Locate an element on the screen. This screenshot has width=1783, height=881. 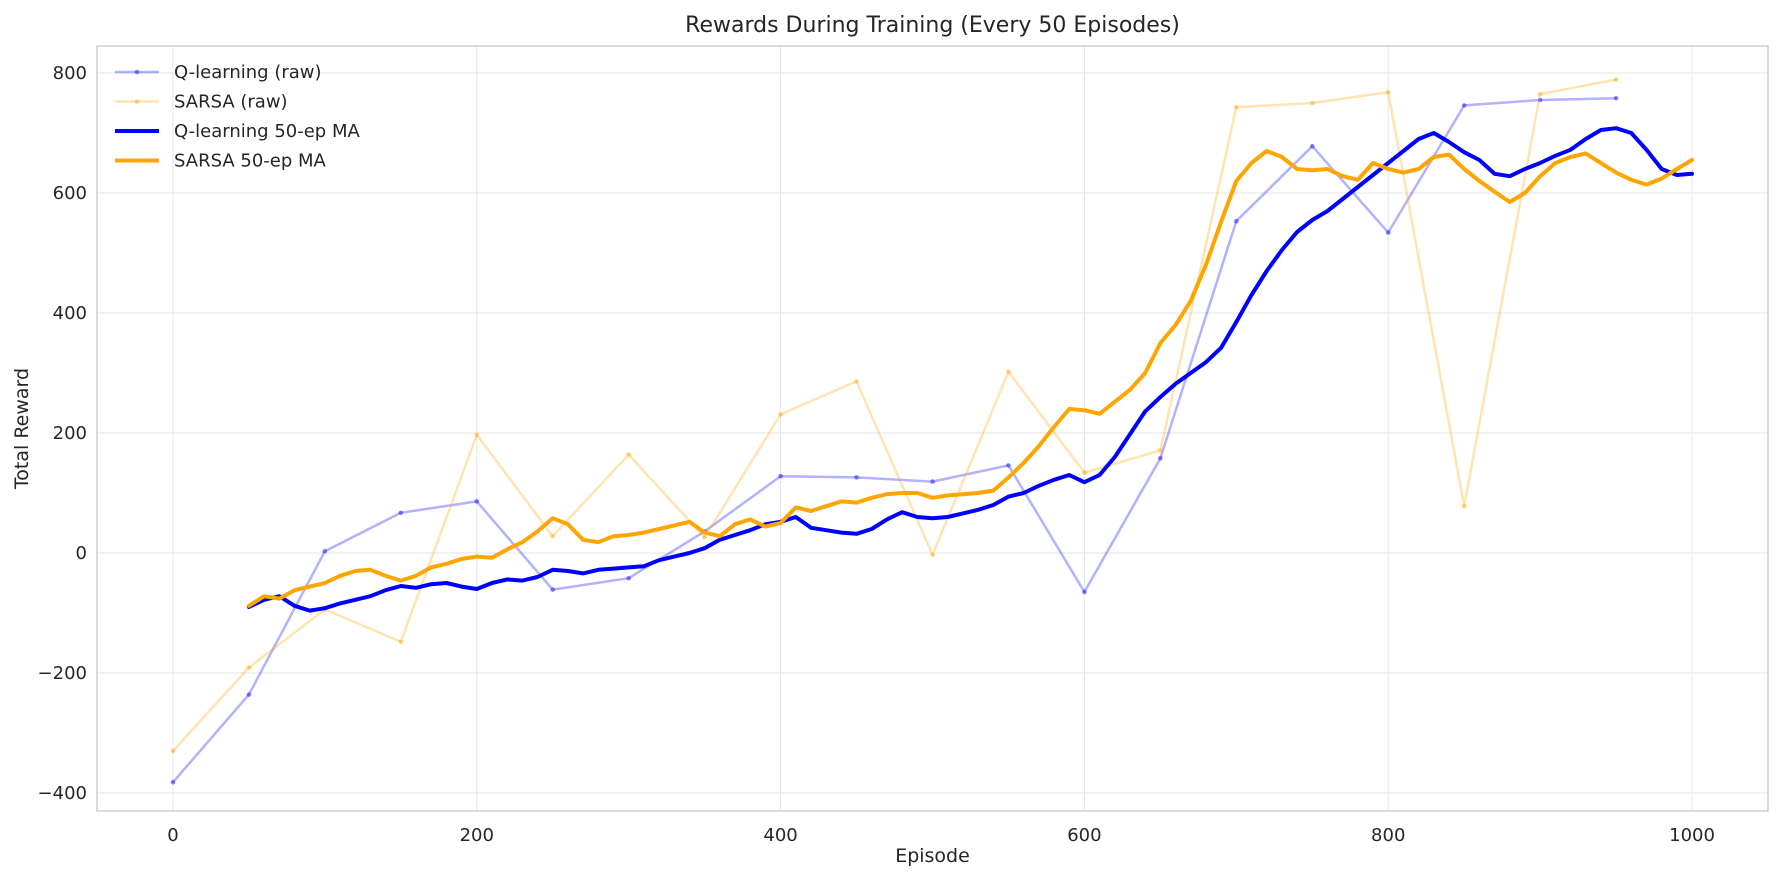
legend-item: SARSA 50-ep MA is located at coordinates (221, 161).